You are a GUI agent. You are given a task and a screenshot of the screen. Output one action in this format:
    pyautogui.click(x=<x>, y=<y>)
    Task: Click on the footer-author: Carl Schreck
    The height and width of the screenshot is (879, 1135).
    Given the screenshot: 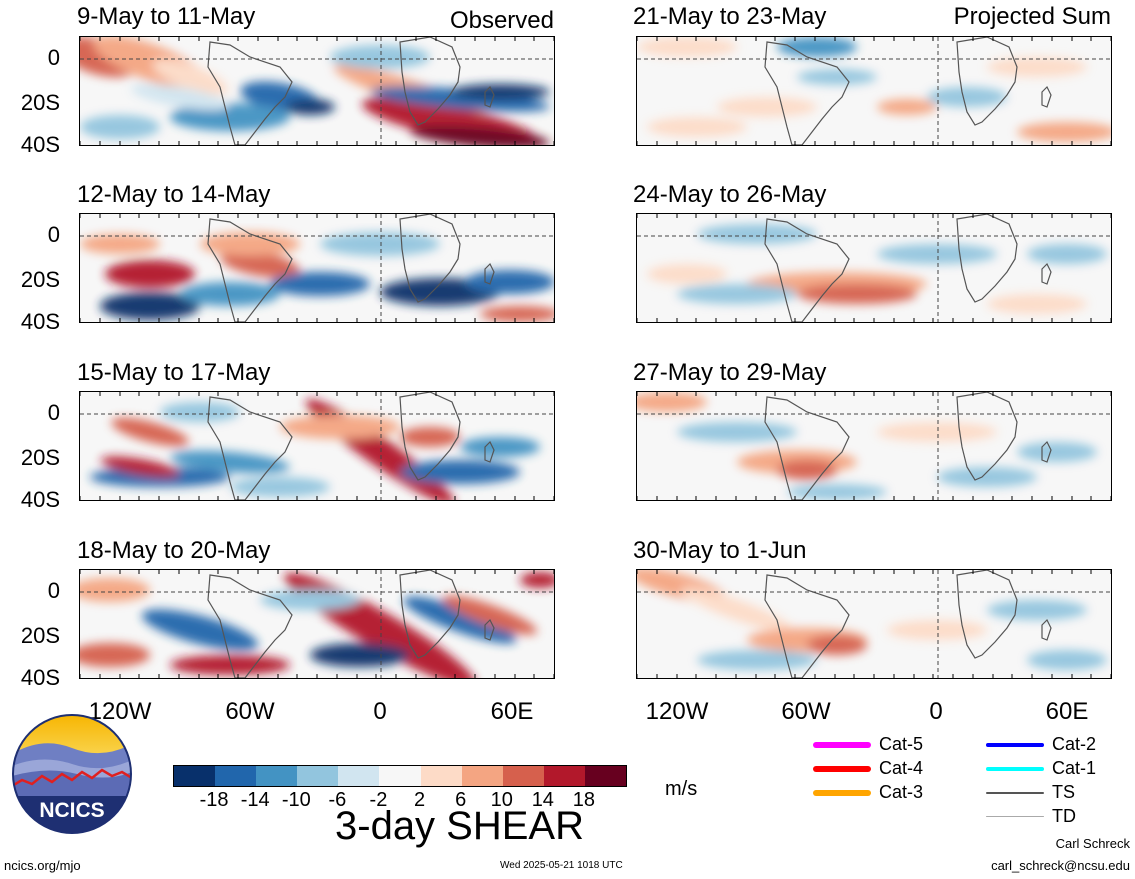 What is the action you would take?
    pyautogui.click(x=1092, y=843)
    